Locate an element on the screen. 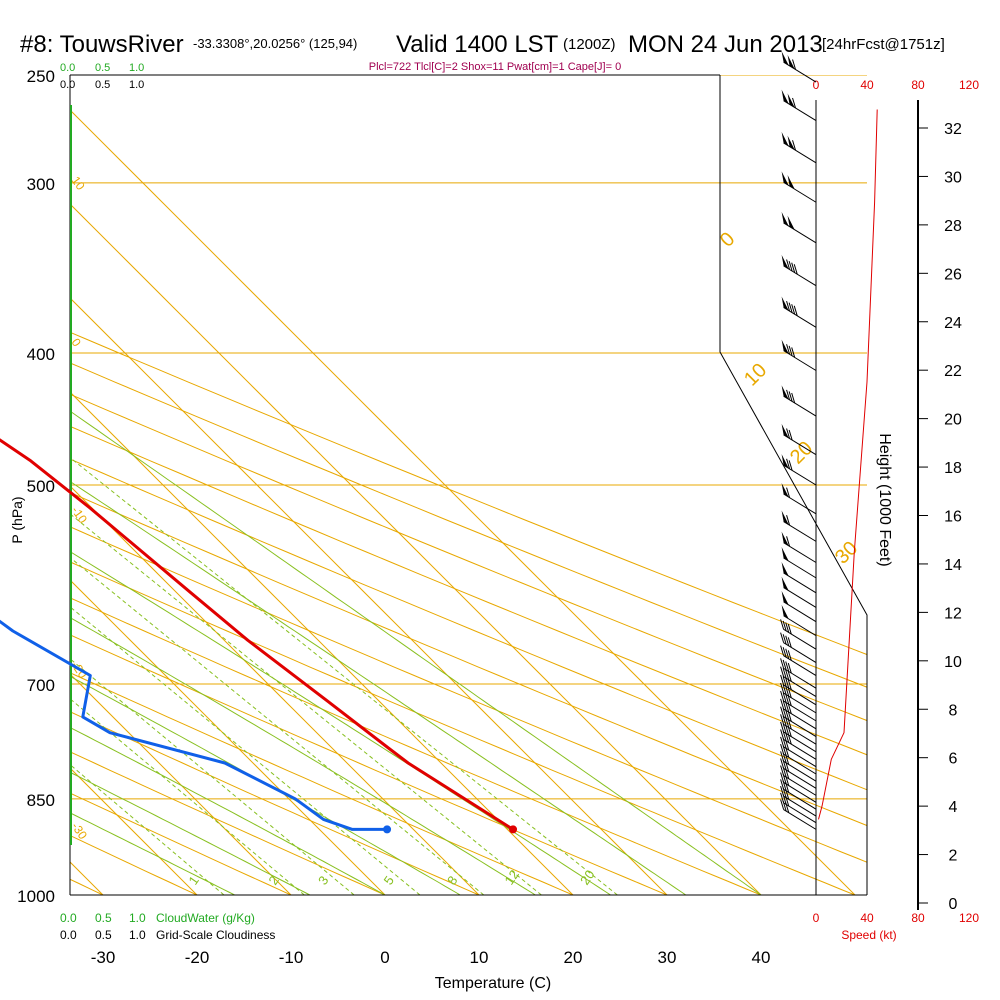 This screenshot has width=1000, height=1000. height-tick-label: 18 is located at coordinates (953, 468).